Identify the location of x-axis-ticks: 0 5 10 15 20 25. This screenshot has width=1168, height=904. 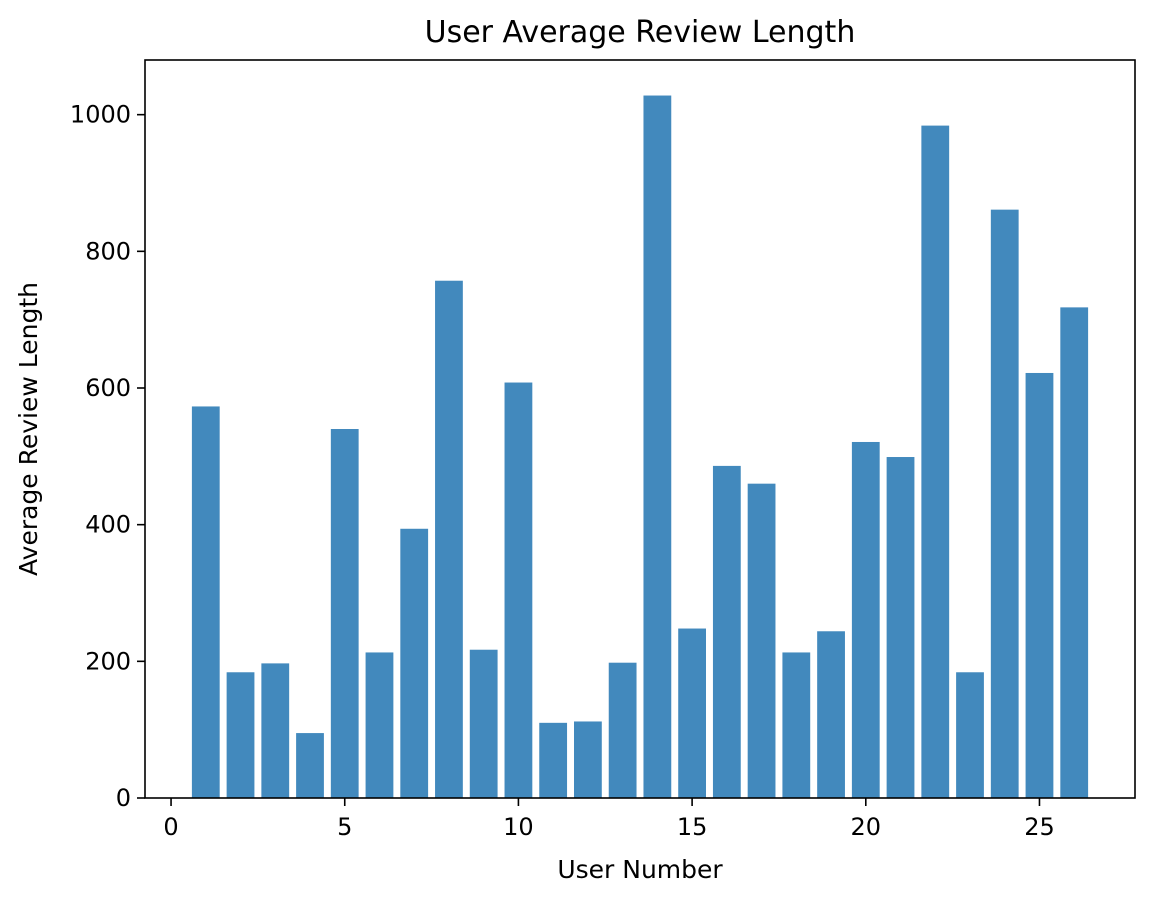
(609, 819).